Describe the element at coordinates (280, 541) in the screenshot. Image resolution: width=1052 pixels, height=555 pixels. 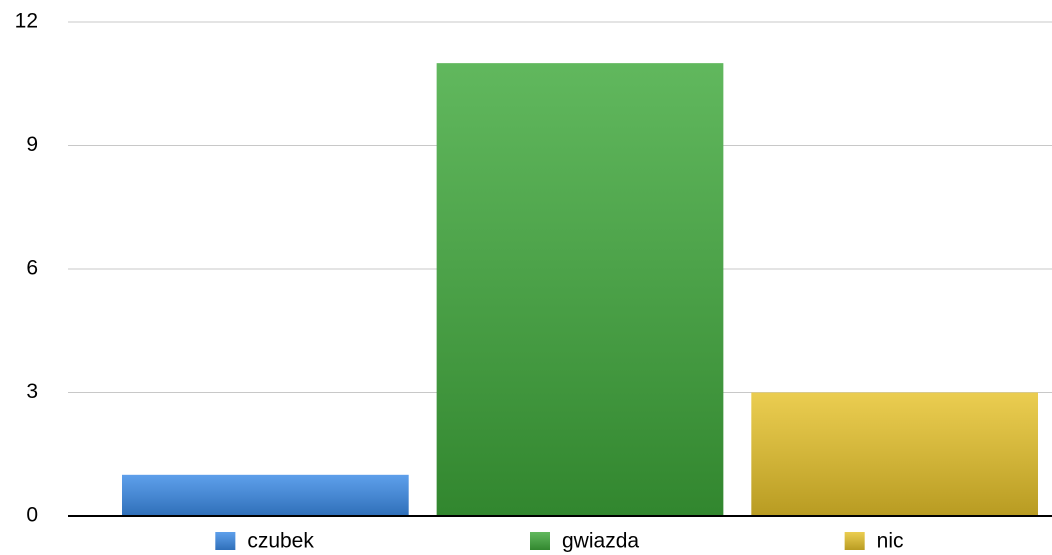
I see `legend-label: czubek` at that location.